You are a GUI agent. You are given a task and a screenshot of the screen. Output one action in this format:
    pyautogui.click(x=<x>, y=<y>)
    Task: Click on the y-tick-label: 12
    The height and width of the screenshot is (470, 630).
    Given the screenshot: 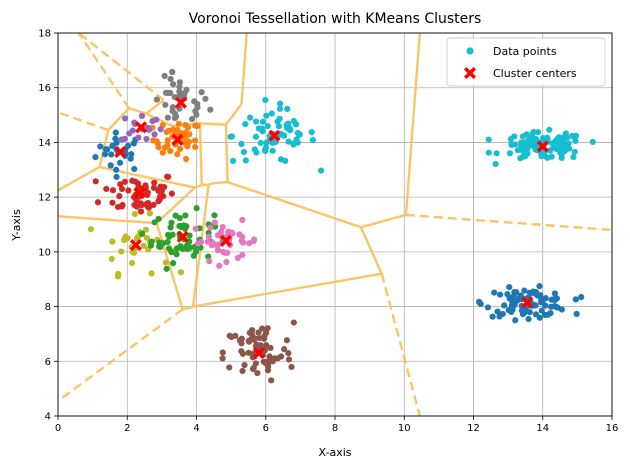 What is the action you would take?
    pyautogui.click(x=44, y=198)
    